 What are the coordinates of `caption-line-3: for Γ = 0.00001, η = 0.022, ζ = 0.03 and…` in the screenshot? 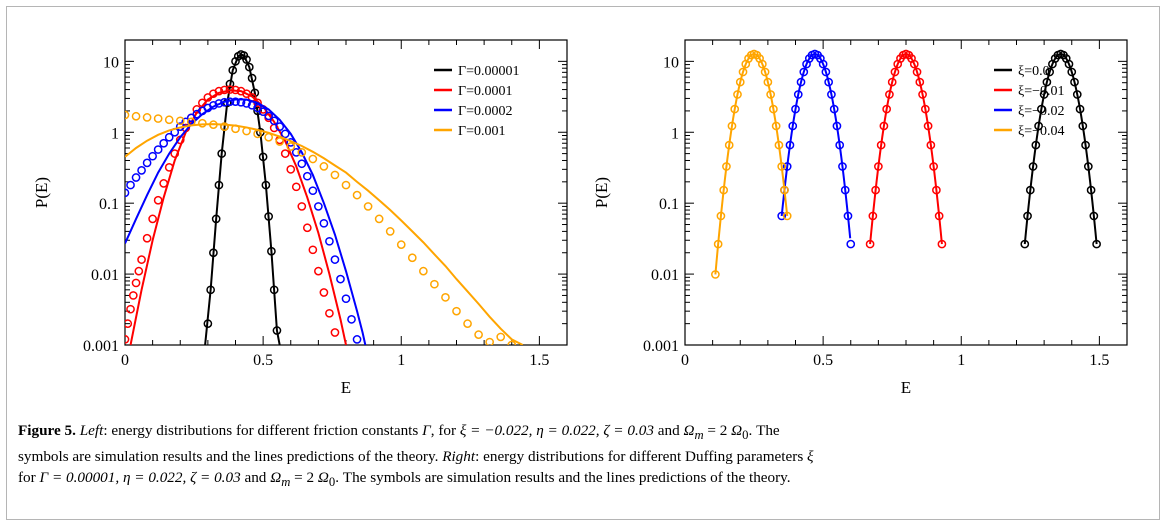 It's located at (583, 480).